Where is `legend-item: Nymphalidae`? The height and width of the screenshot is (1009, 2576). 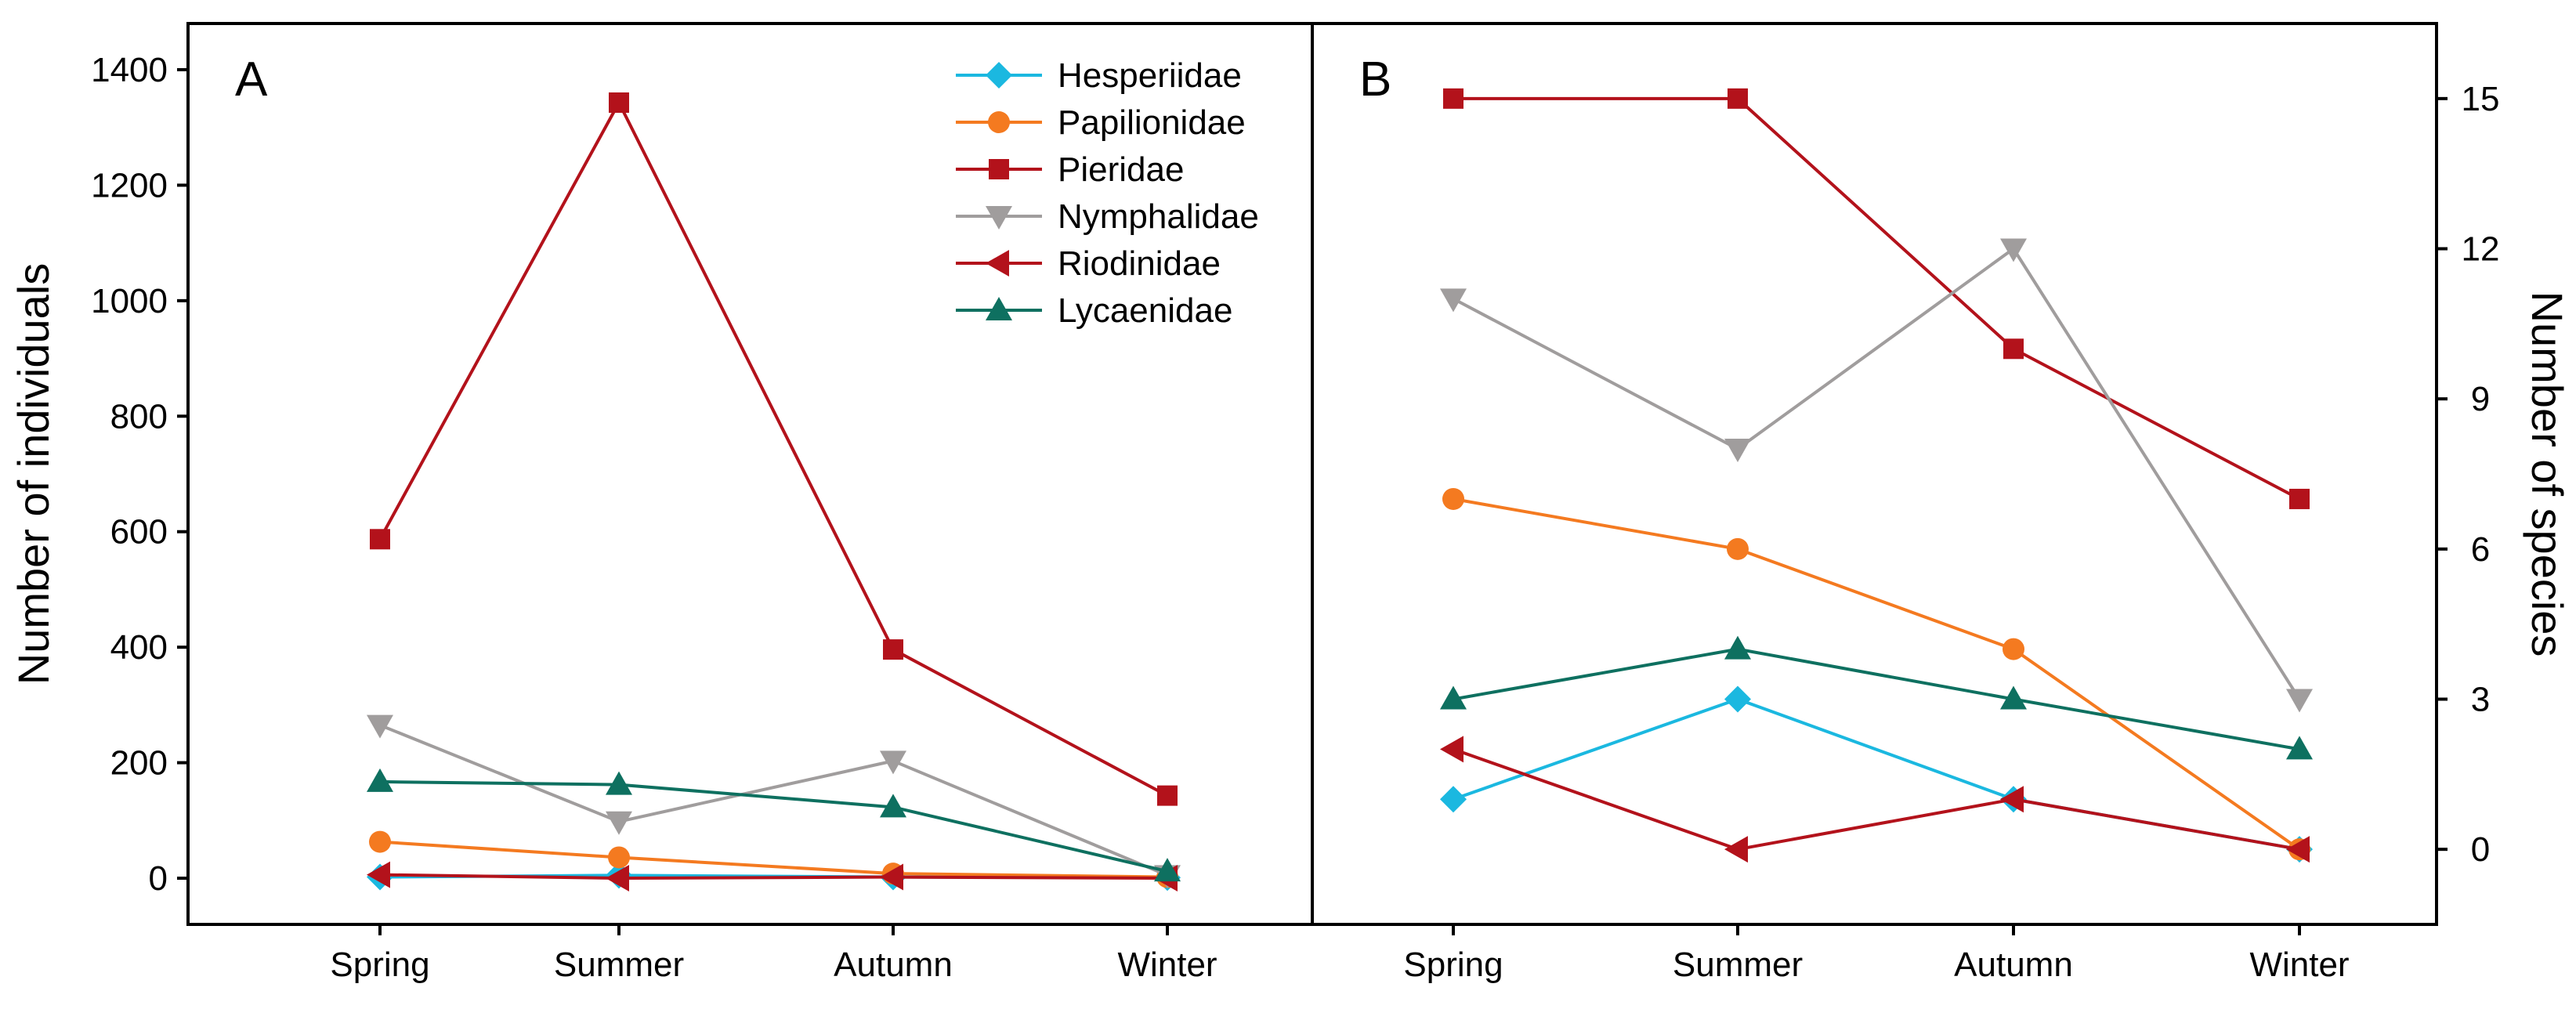 legend-item: Nymphalidae is located at coordinates (1108, 216).